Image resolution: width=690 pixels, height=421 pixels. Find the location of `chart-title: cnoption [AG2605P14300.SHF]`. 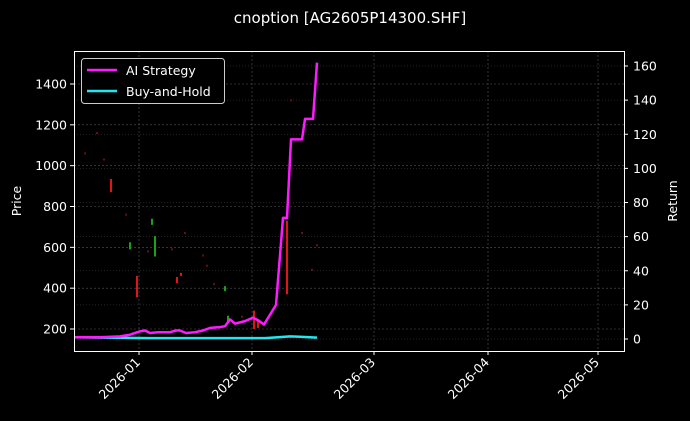

chart-title: cnoption [AG2605P14300.SHF] is located at coordinates (350, 18).